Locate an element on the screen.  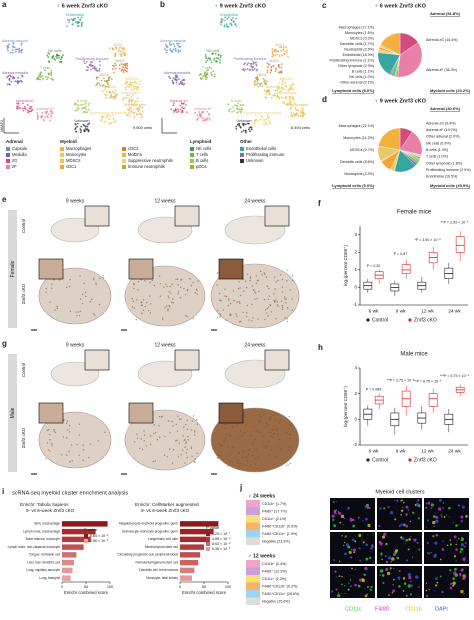
panel-label: f is located at coordinates (319, 203).